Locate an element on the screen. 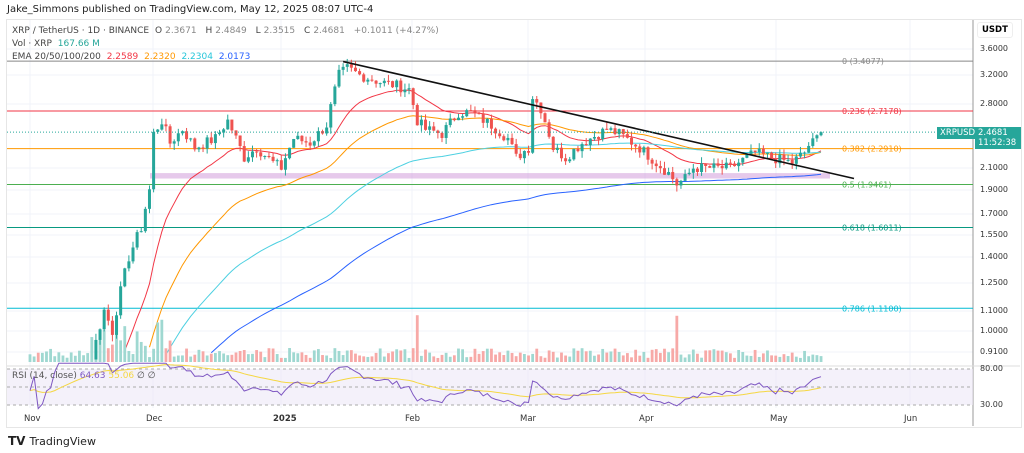 The image size is (1024, 453). x-label: Jun is located at coordinates (911, 419).